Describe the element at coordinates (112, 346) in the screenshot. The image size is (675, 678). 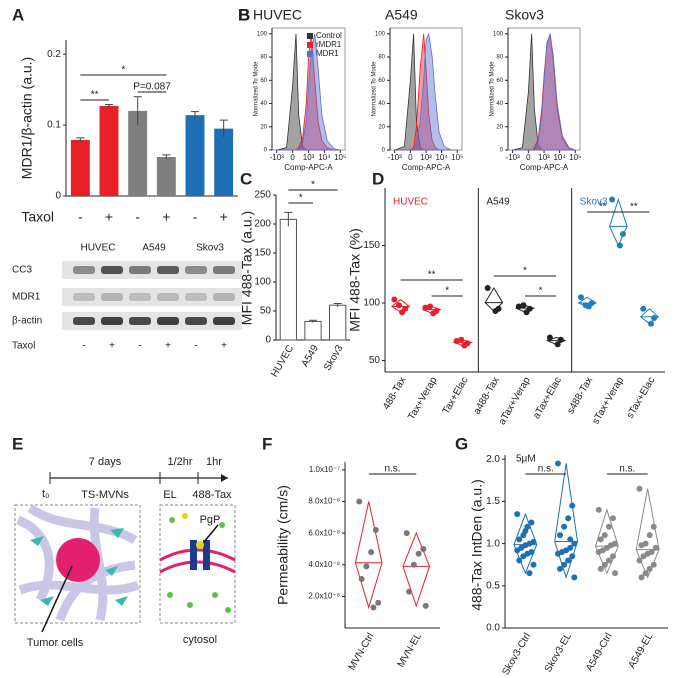
I see `blot-treatment: +` at that location.